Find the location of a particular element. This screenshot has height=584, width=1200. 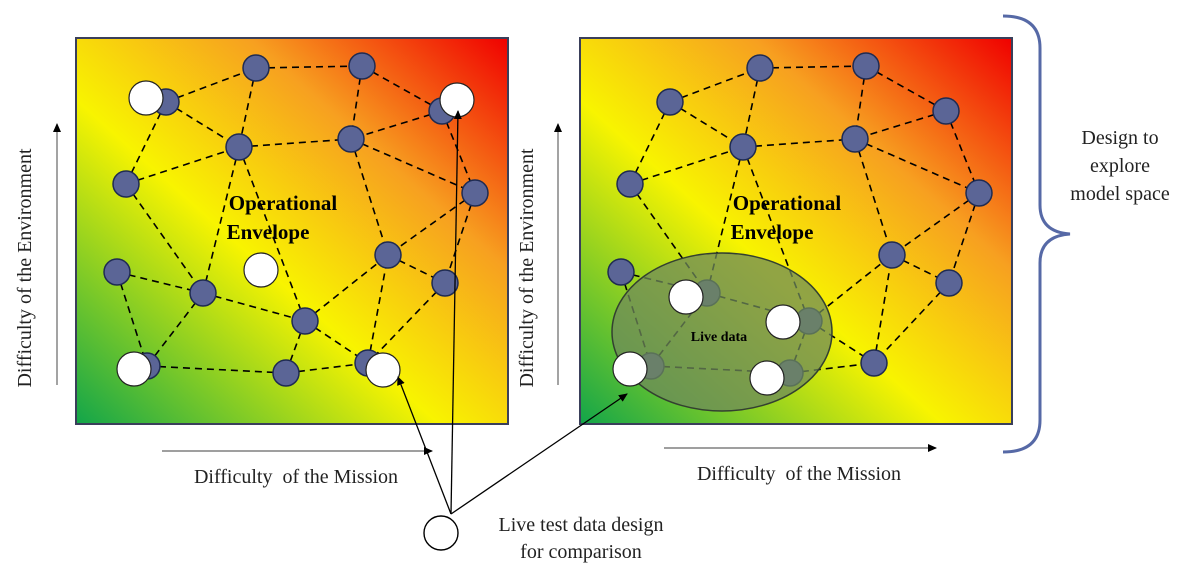

right-x-axis-label: Difficulty of the Mission is located at coordinates (799, 474).